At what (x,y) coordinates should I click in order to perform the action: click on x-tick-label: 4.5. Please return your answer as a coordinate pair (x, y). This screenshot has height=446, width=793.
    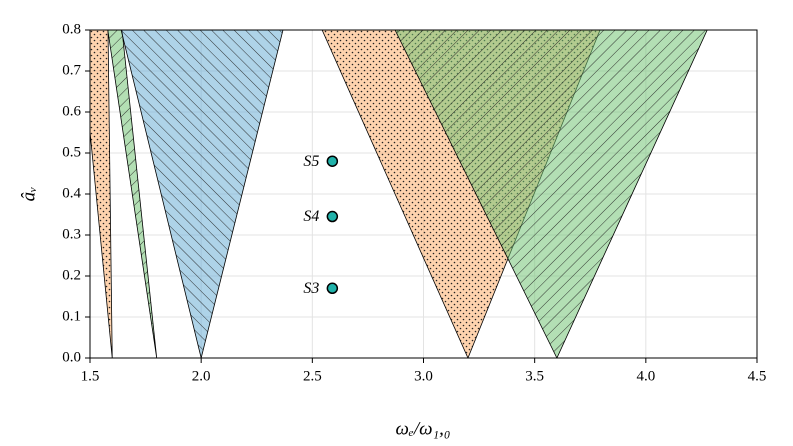
    Looking at the image, I should click on (757, 376).